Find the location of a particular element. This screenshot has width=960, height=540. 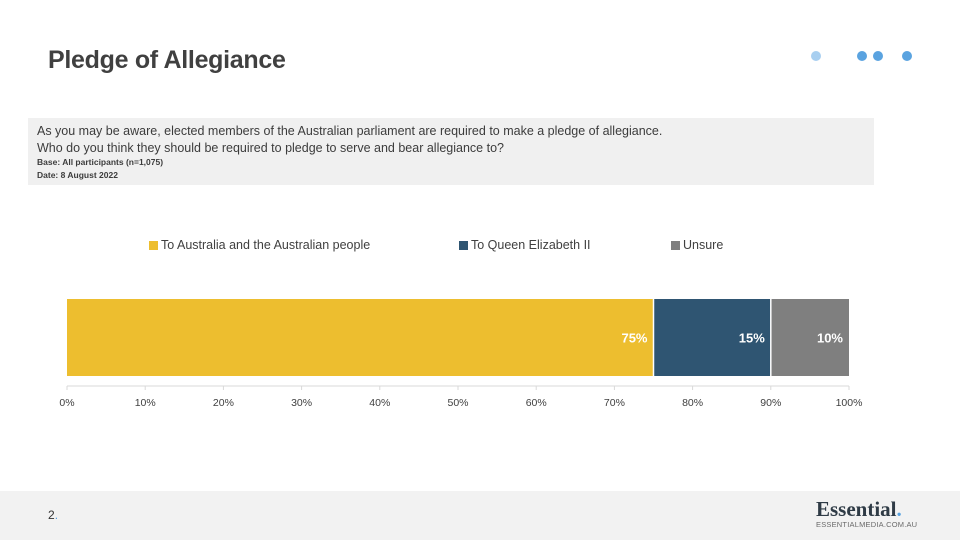

x-tick-label: 70% is located at coordinates (614, 403).